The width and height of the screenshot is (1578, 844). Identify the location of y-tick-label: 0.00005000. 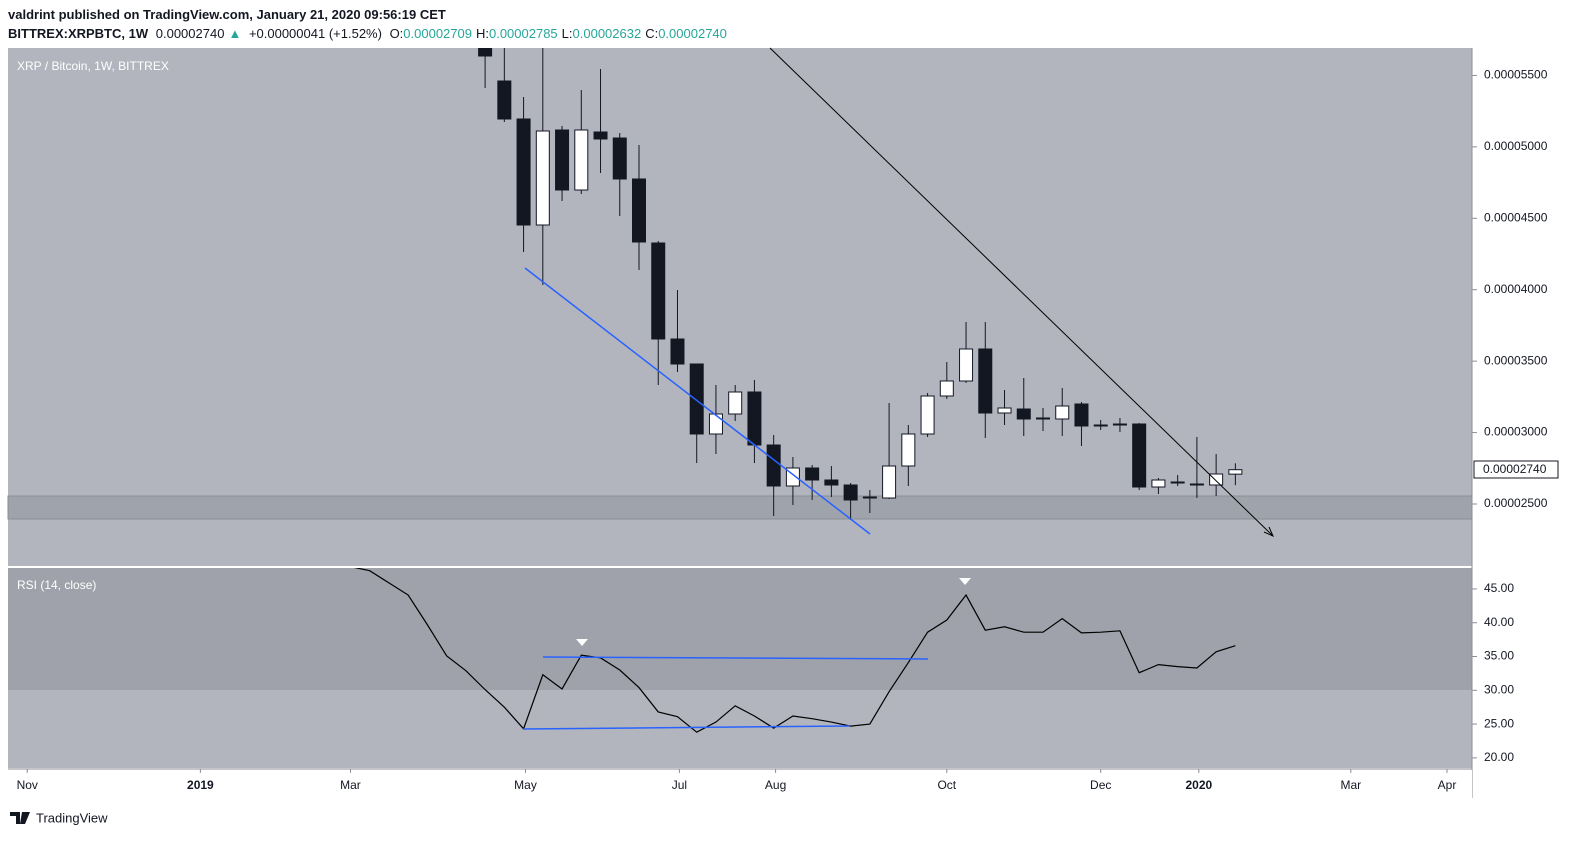
(1516, 146).